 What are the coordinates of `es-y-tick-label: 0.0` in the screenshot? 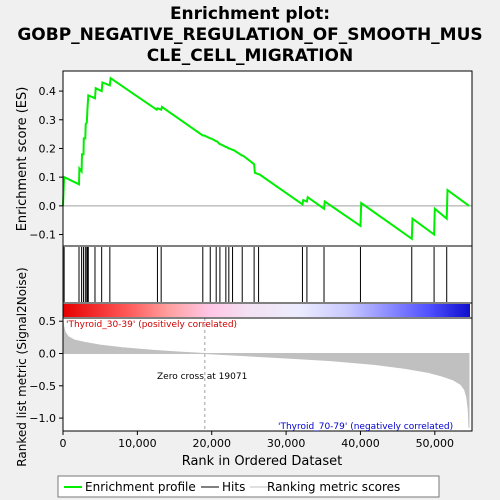 It's located at (48, 206).